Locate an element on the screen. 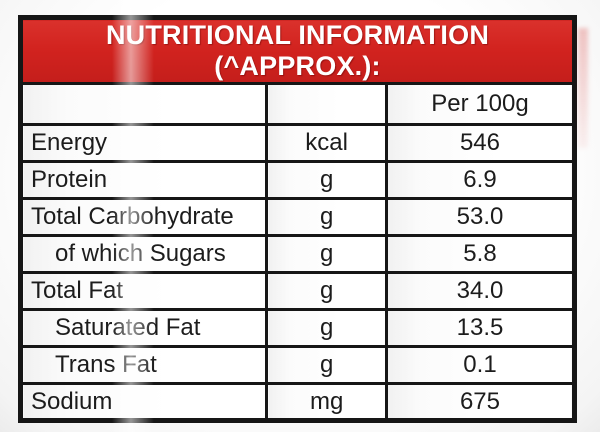 This screenshot has height=432, width=600. table-row: of which Sugars g 5.8 is located at coordinates (297, 254).